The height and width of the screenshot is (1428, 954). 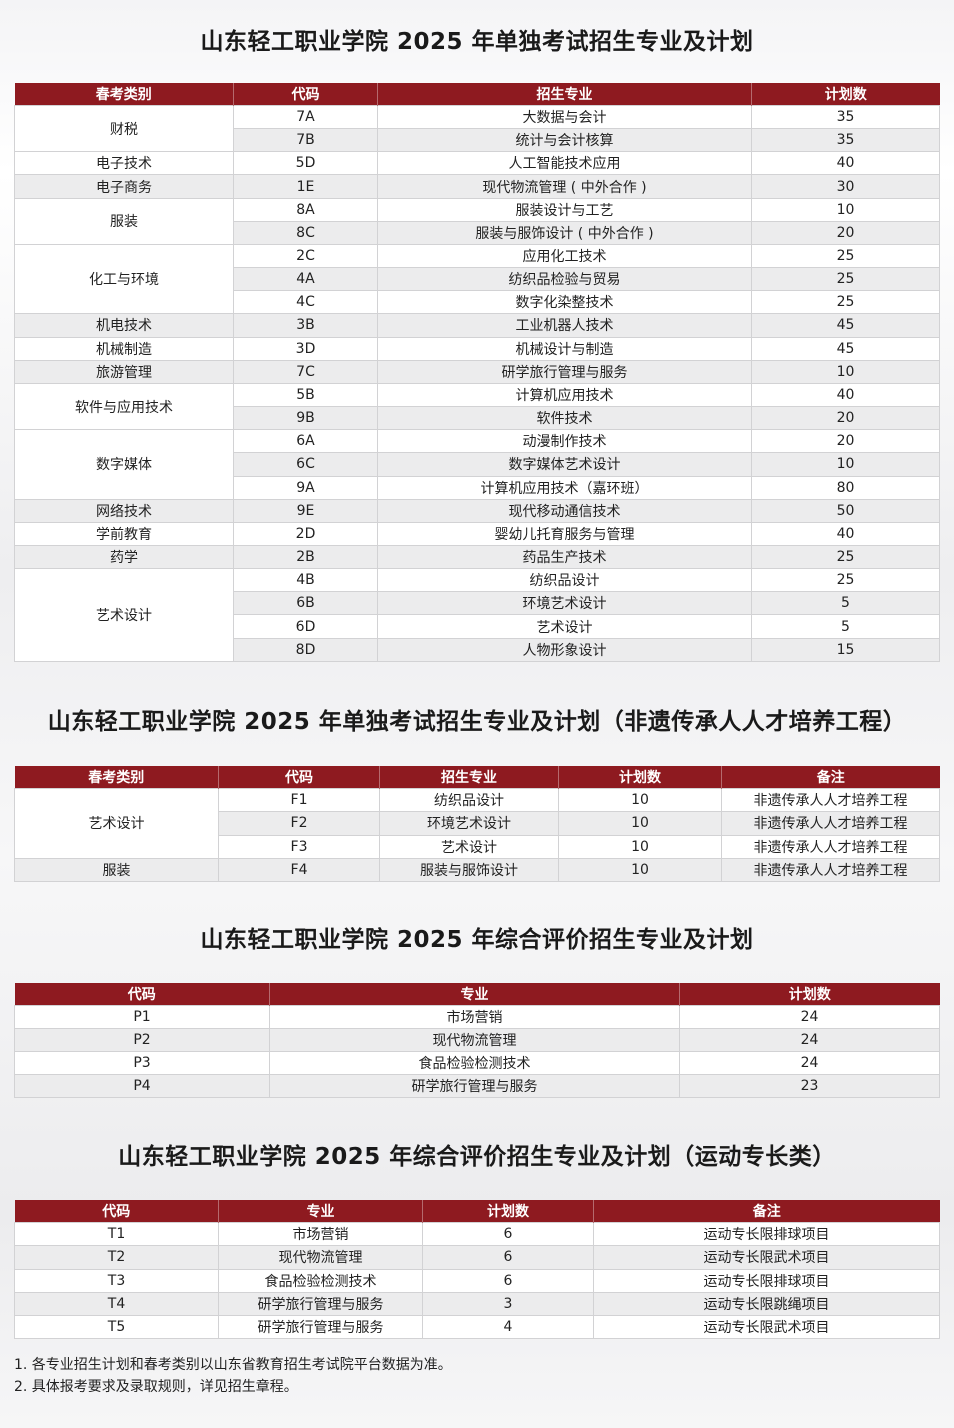 I want to click on table-cell: 市场营销, so click(x=320, y=1234).